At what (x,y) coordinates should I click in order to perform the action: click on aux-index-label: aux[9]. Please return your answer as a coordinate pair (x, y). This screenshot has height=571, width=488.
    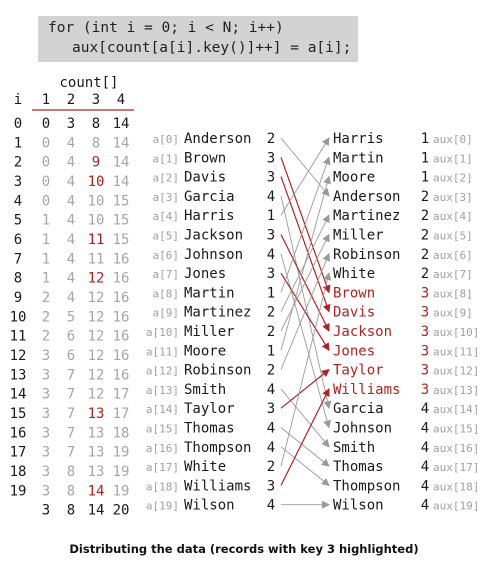
    Looking at the image, I should click on (453, 313).